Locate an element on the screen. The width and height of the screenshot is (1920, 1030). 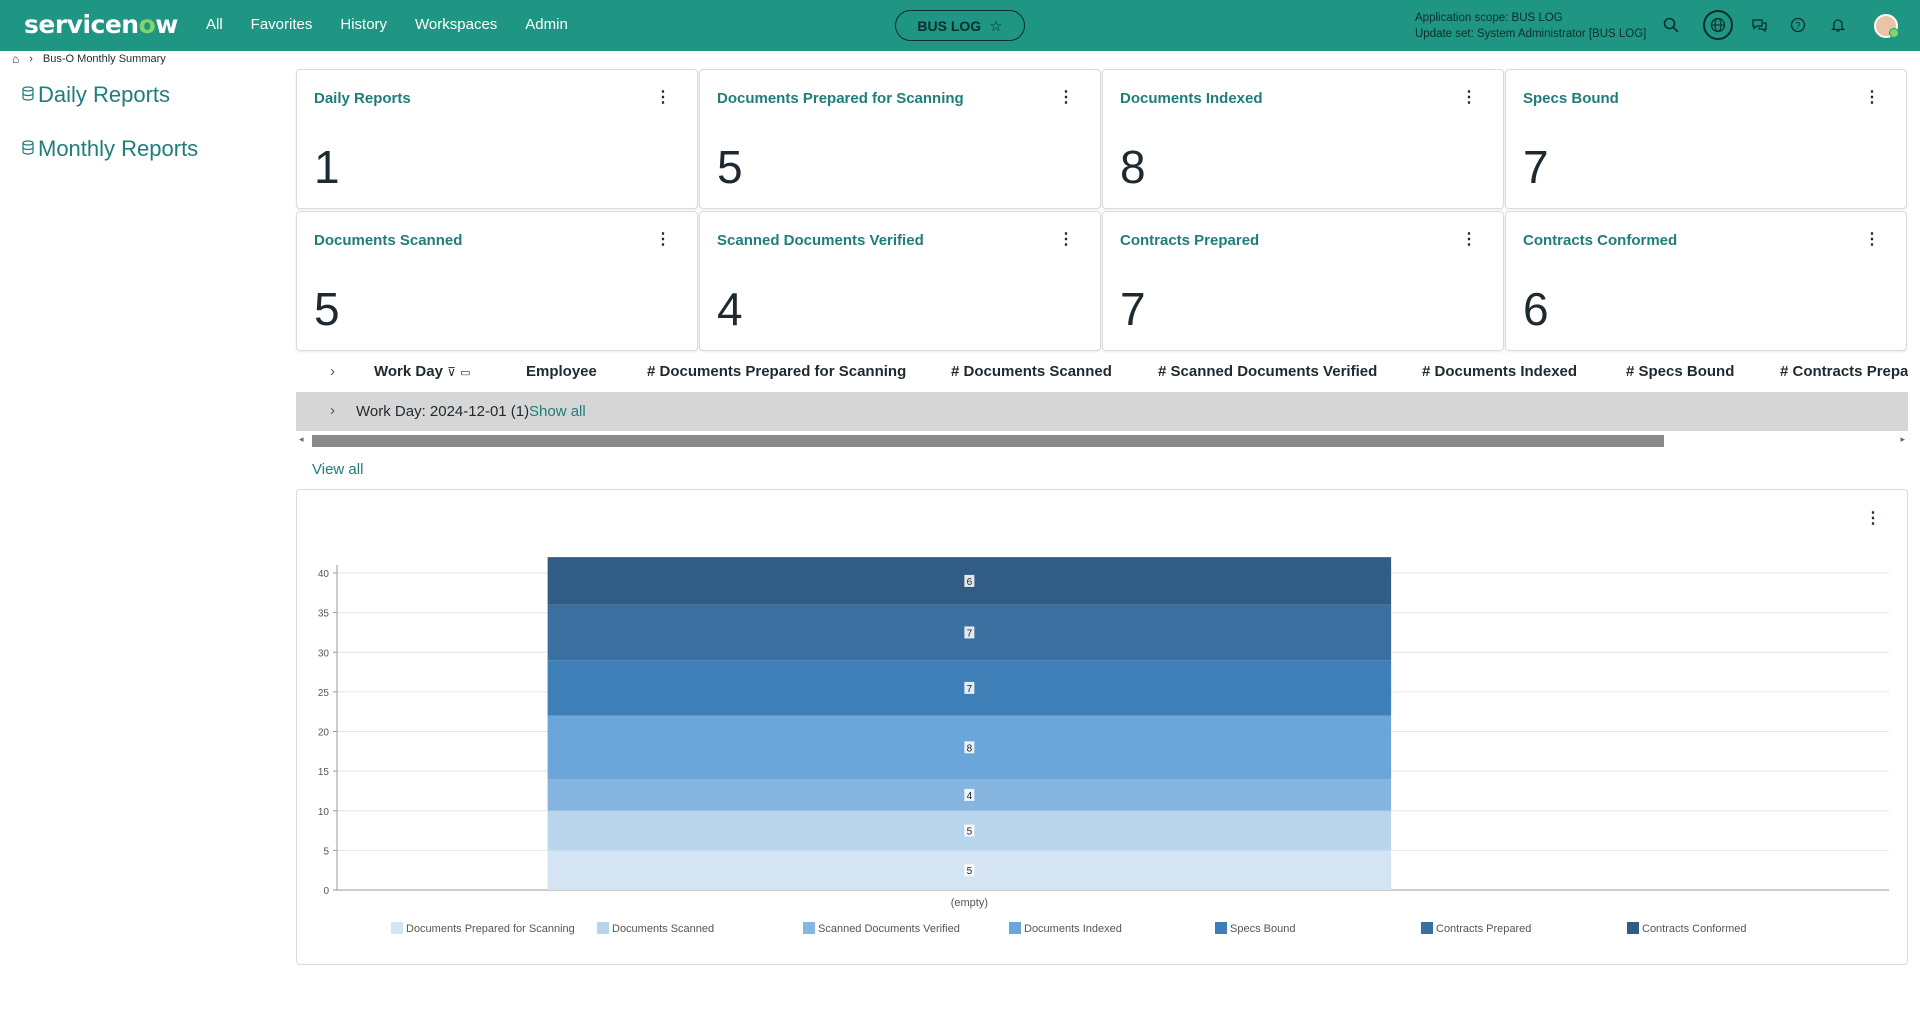
tile-scanned-documents-verified: Scanned Documents Verified ⋮ 4 is located at coordinates (900, 281).